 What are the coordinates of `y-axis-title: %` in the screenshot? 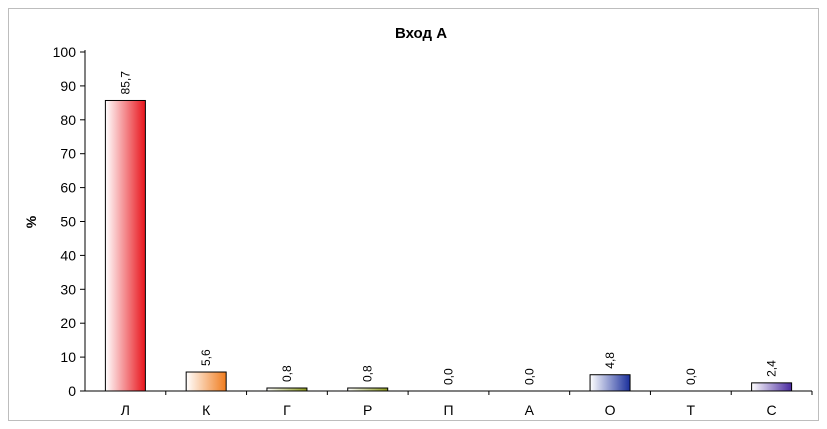 It's located at (31, 221).